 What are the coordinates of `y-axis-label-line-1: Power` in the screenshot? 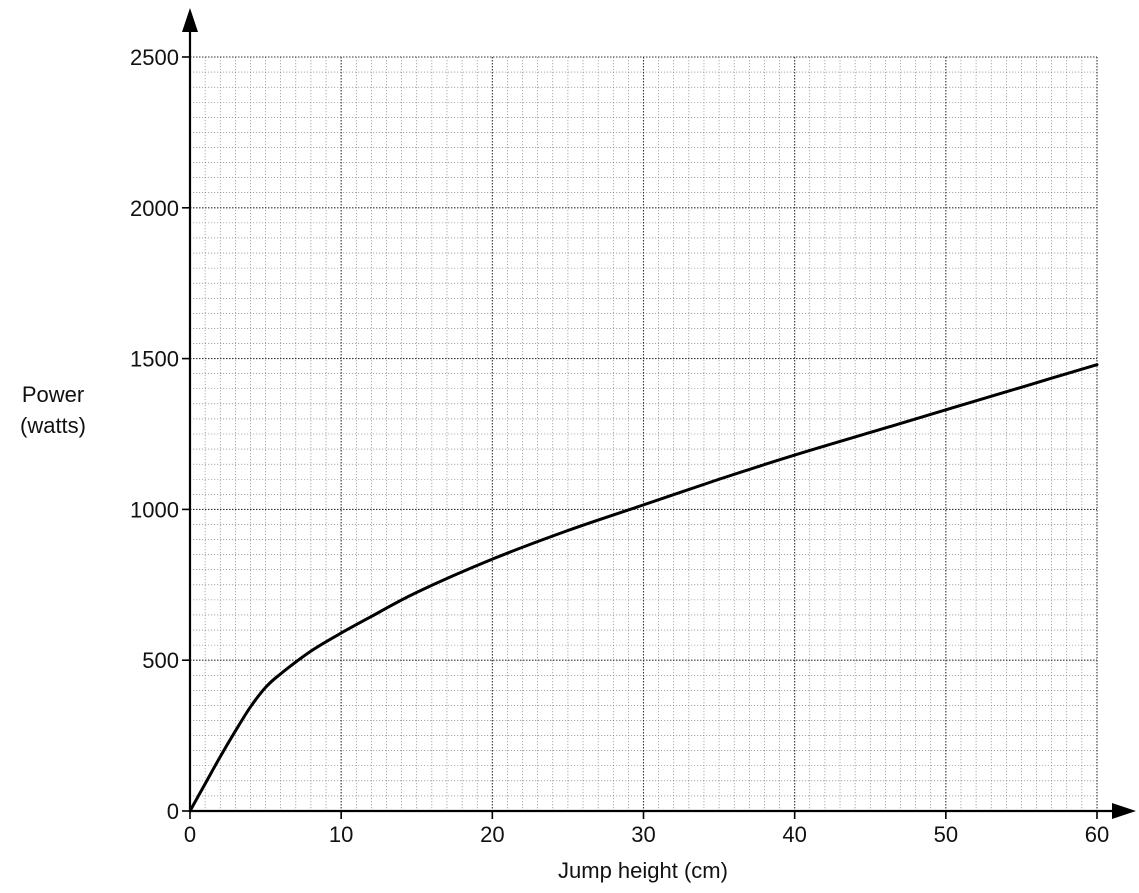 It's located at (53, 394).